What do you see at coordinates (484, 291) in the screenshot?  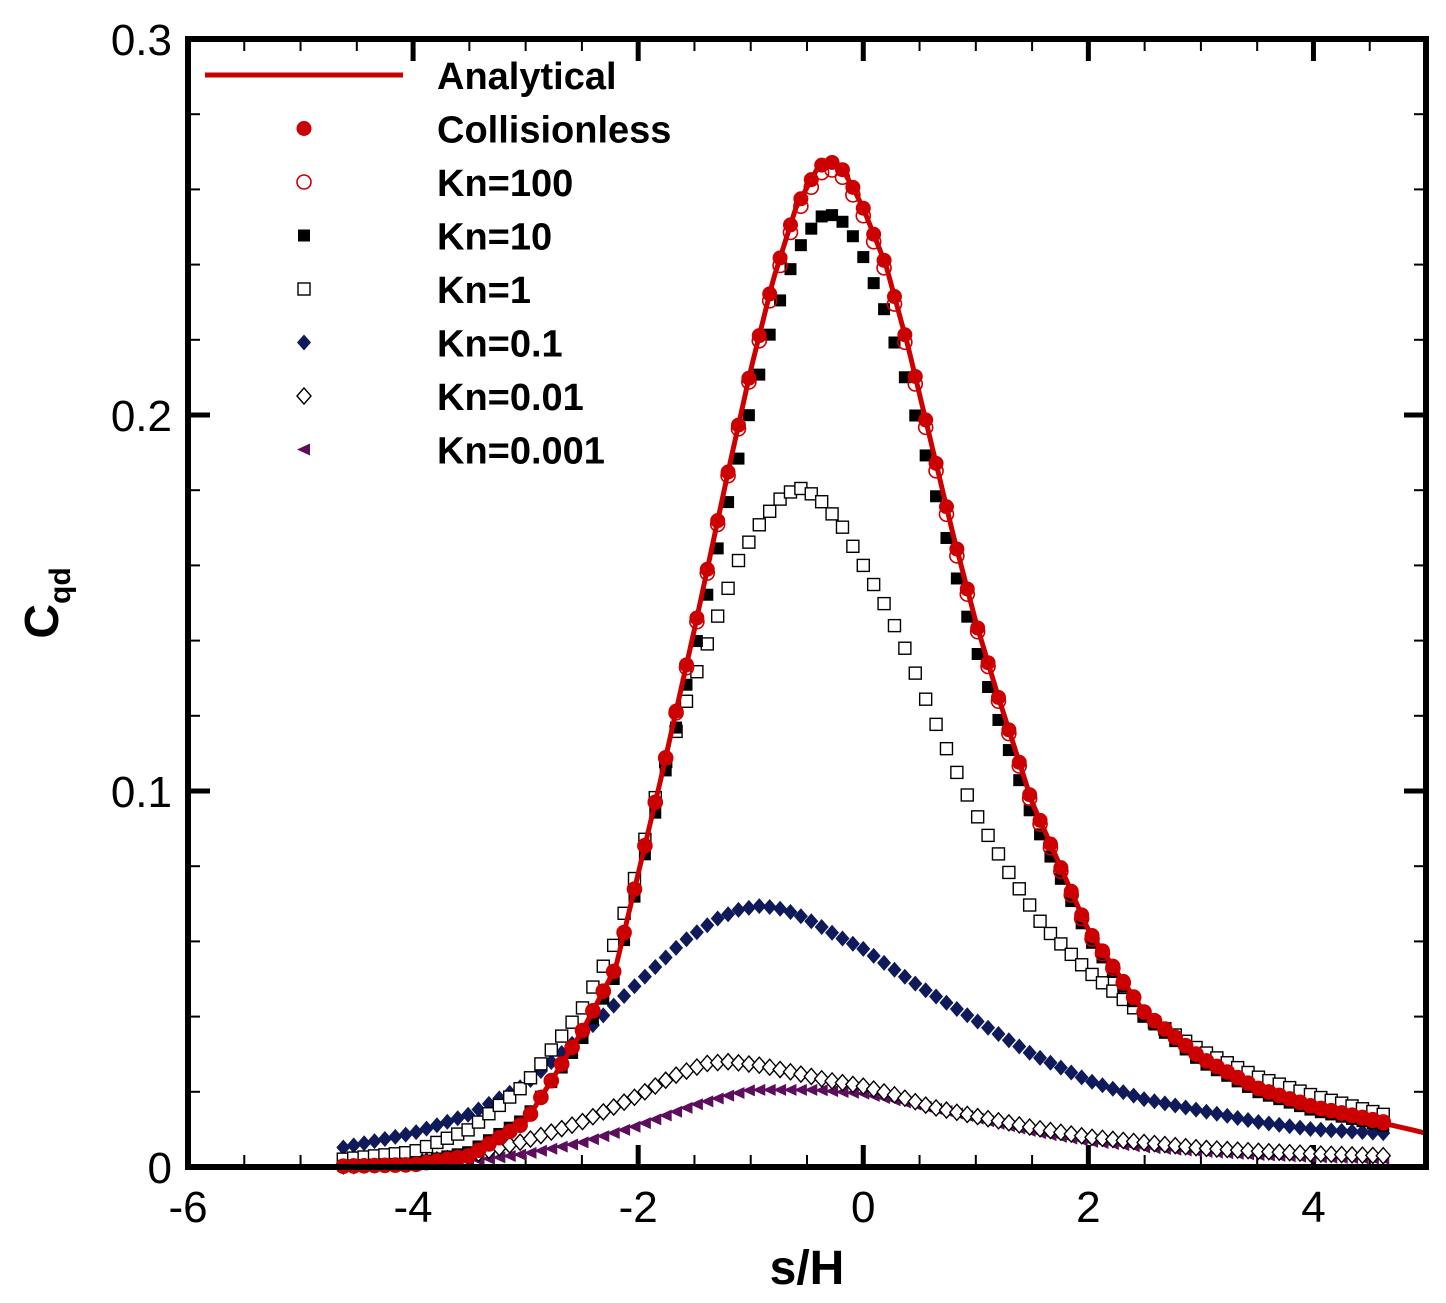 I see `legend-label: Kn=1` at bounding box center [484, 291].